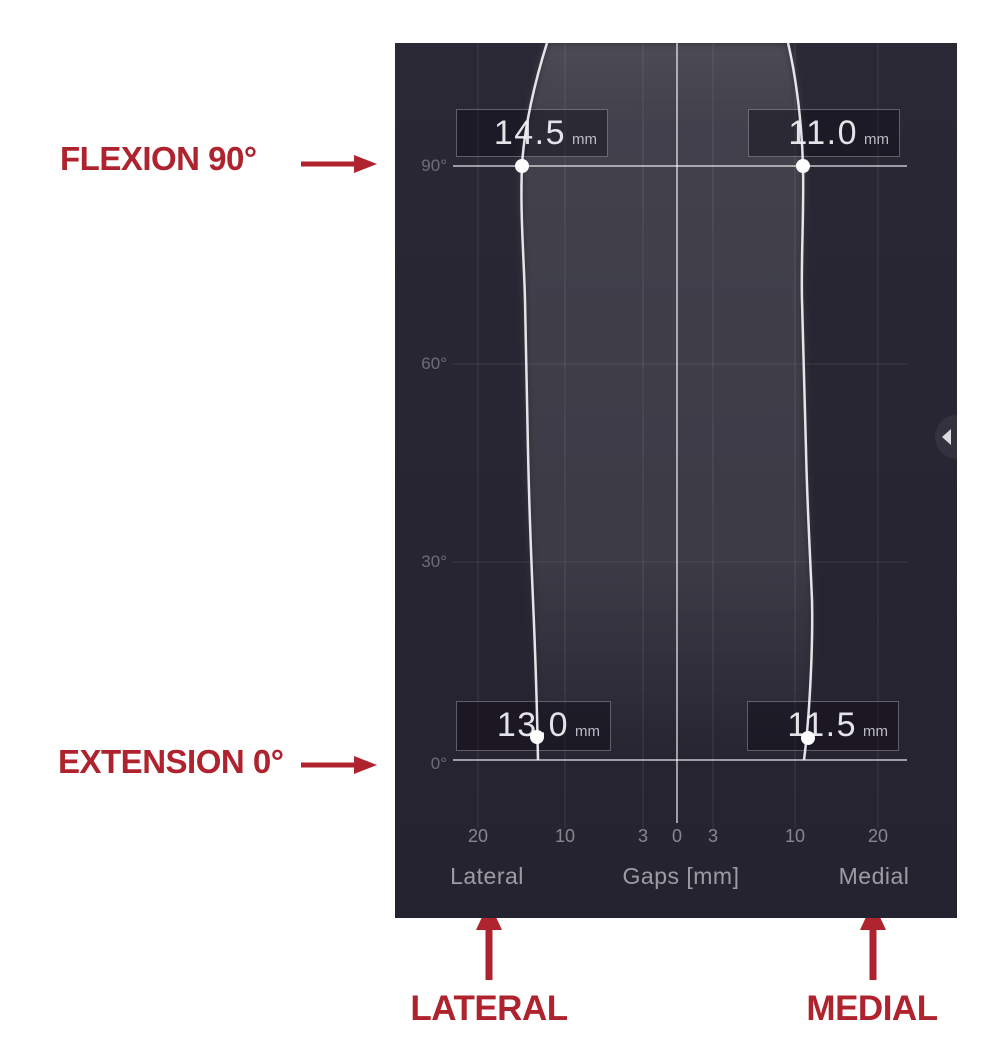 Image resolution: width=1004 pixels, height=1046 pixels. I want to click on chevron-left-icon, so click(946, 437).